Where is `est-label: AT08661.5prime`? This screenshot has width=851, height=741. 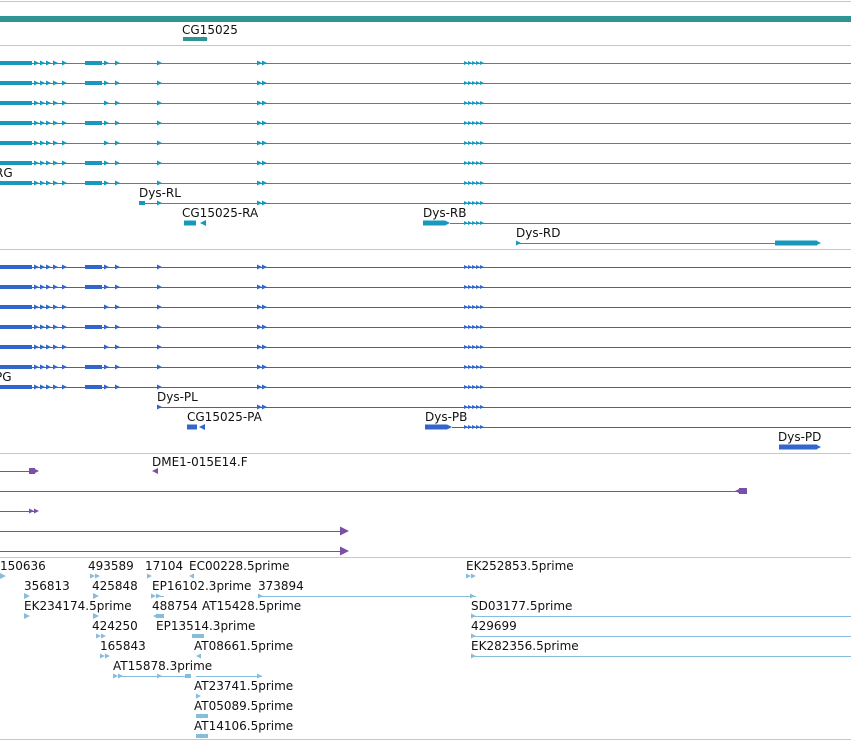
est-label: AT08661.5prime is located at coordinates (244, 646).